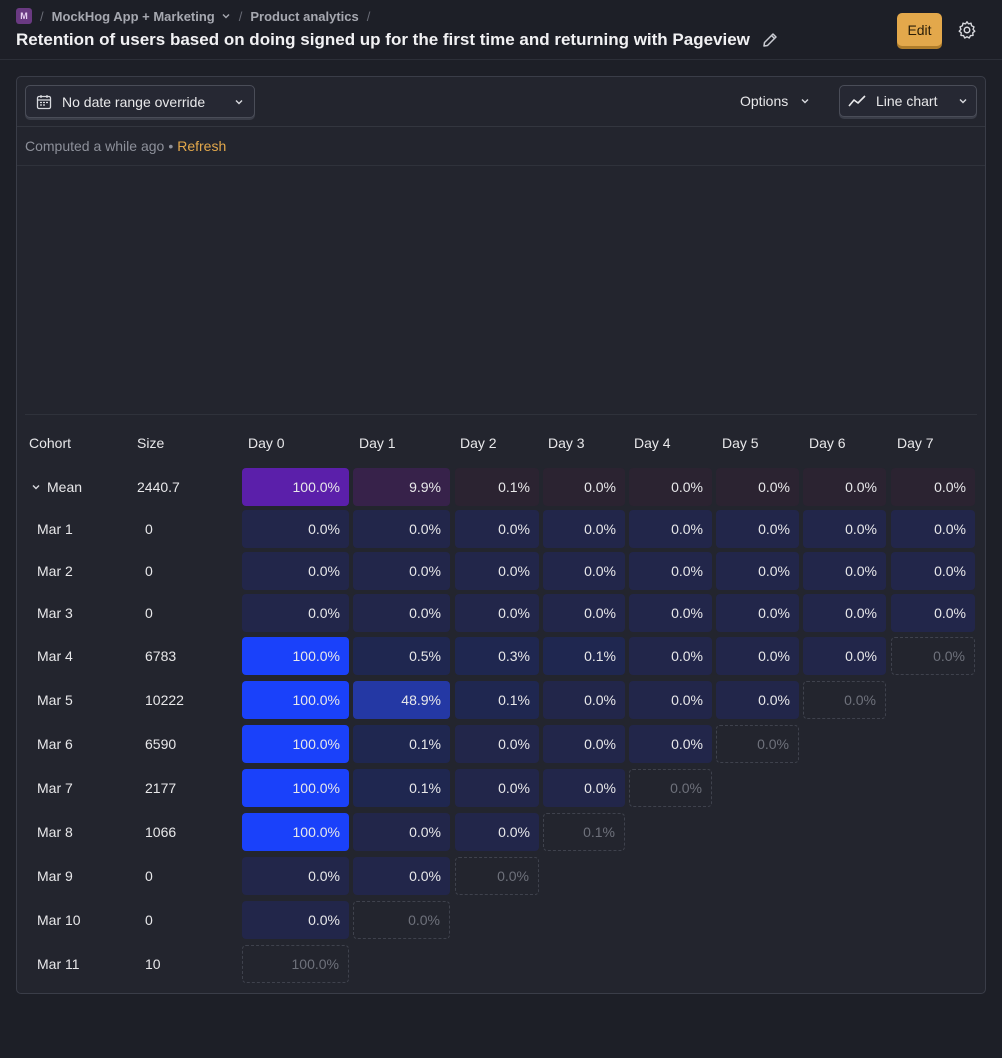 The width and height of the screenshot is (1002, 1058). What do you see at coordinates (757, 487) in the screenshot?
I see `mean-cell-day-5: 0.0%` at bounding box center [757, 487].